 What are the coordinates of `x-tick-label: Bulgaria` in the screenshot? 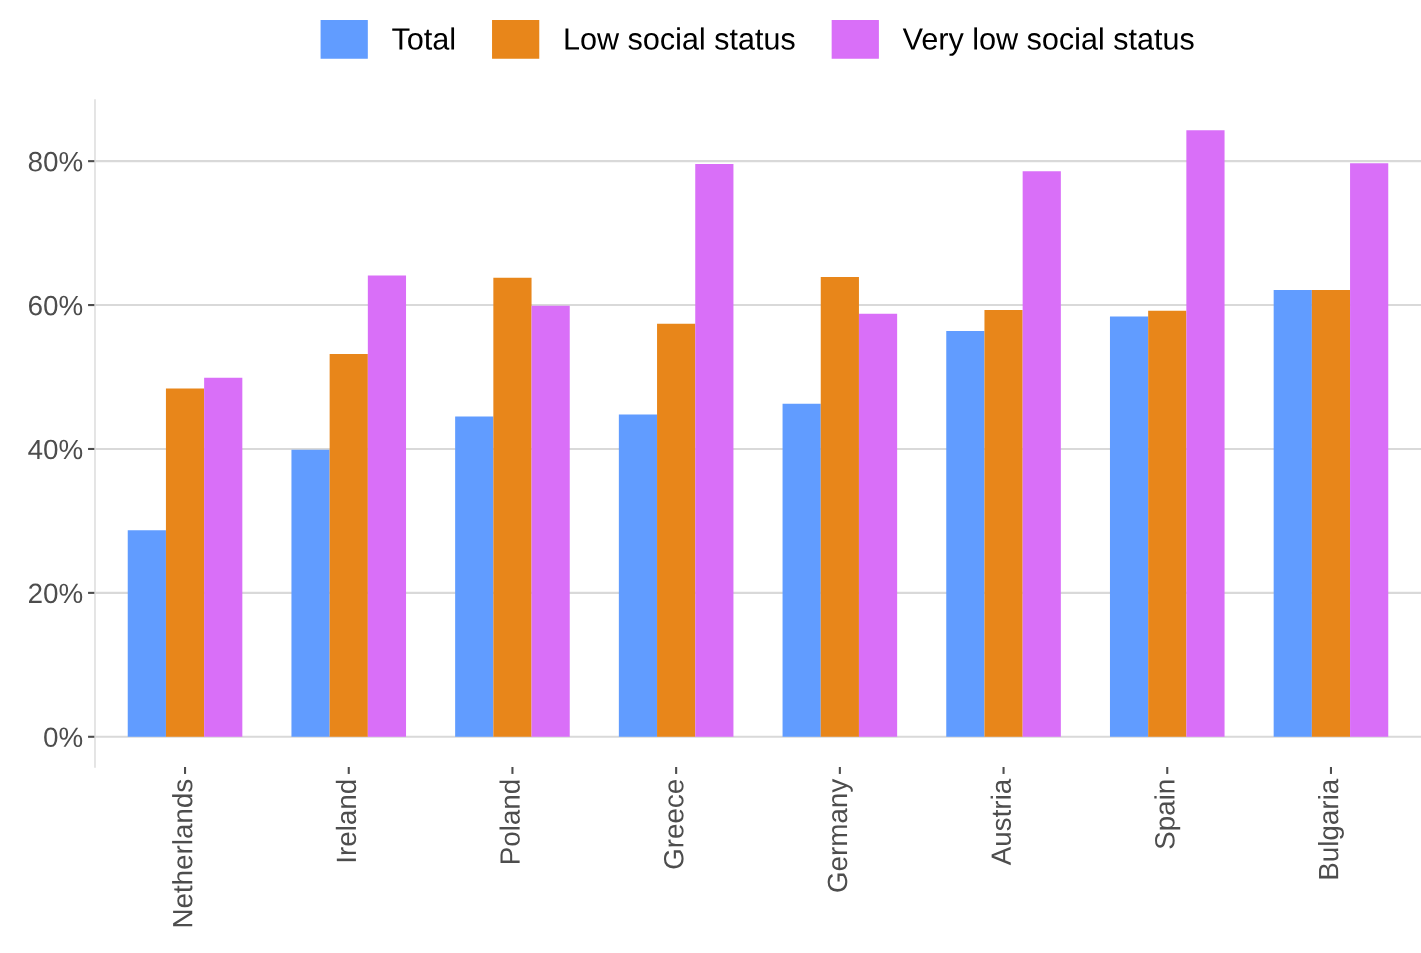 It's located at (1331, 828).